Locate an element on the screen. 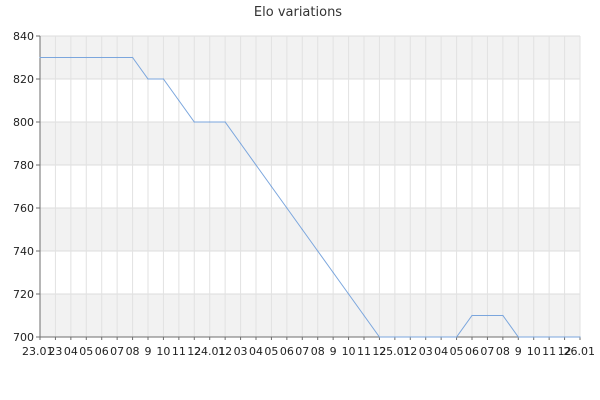 The width and height of the screenshot is (600, 400). y-tick-label: 720 is located at coordinates (23, 294).